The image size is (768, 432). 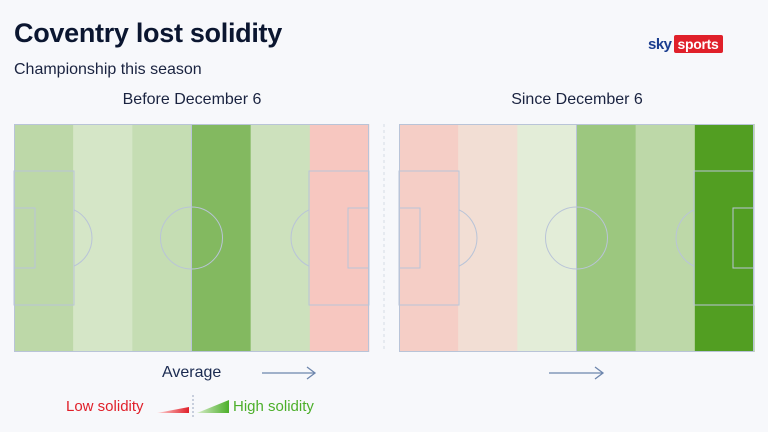 I want to click on pitch-label-since: Since December 6, so click(x=577, y=99).